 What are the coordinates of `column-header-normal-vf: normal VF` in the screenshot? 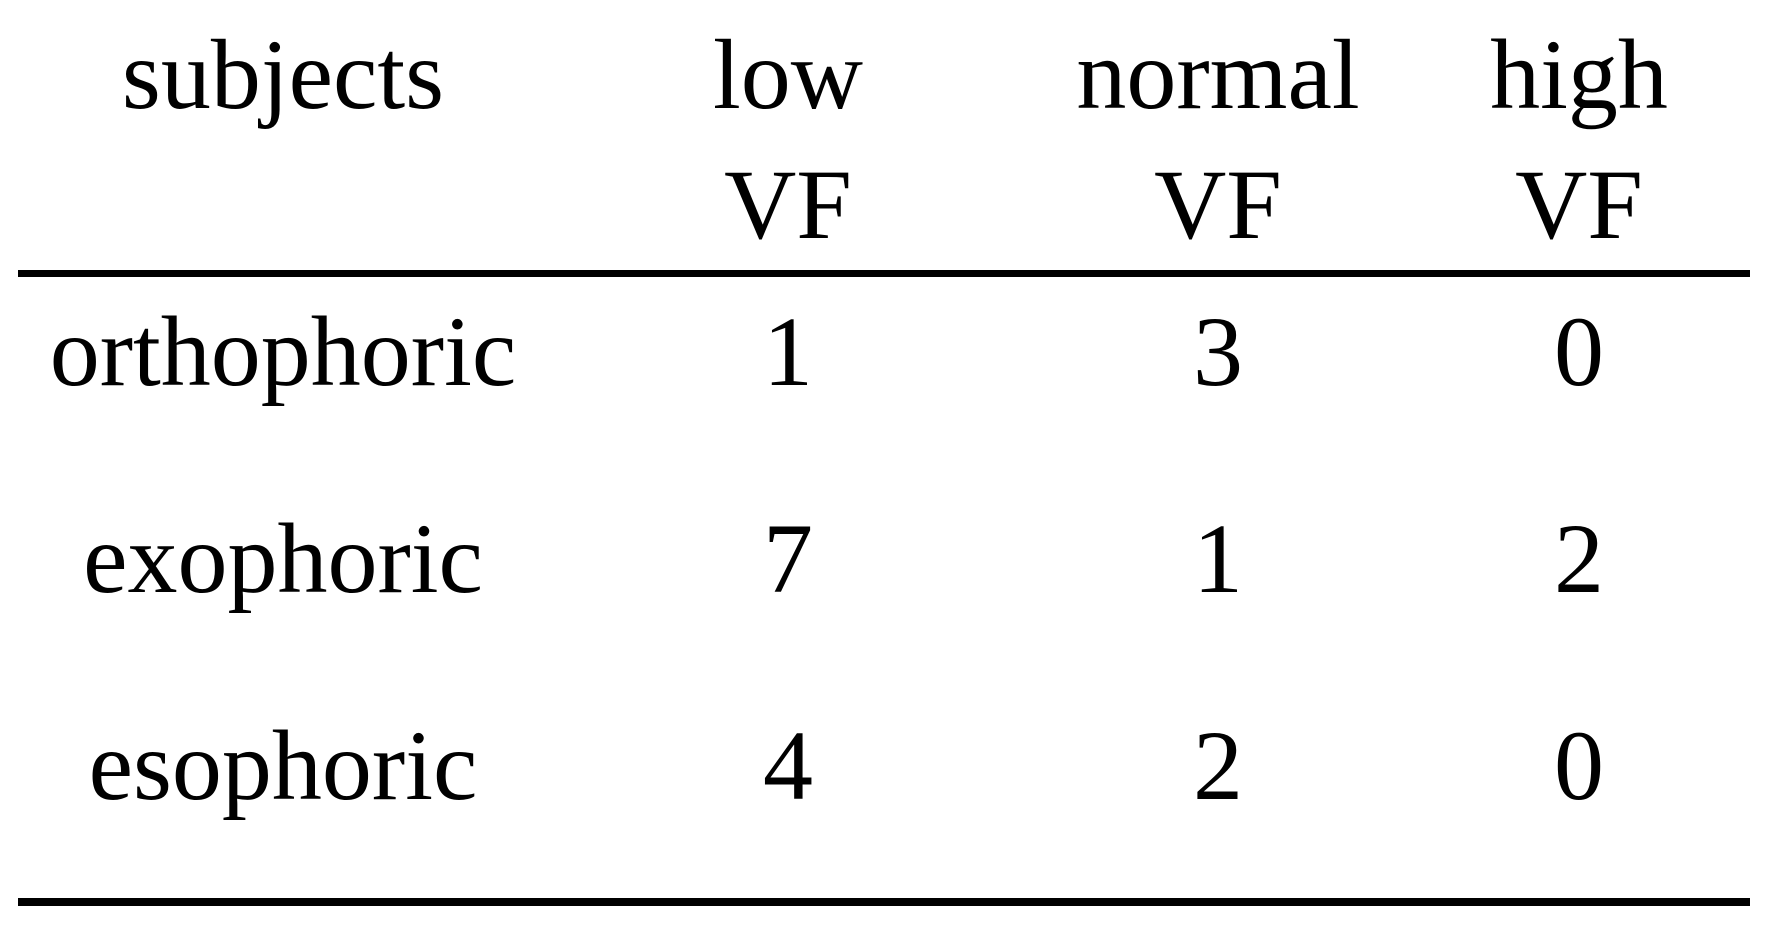 It's located at (1218, 140).